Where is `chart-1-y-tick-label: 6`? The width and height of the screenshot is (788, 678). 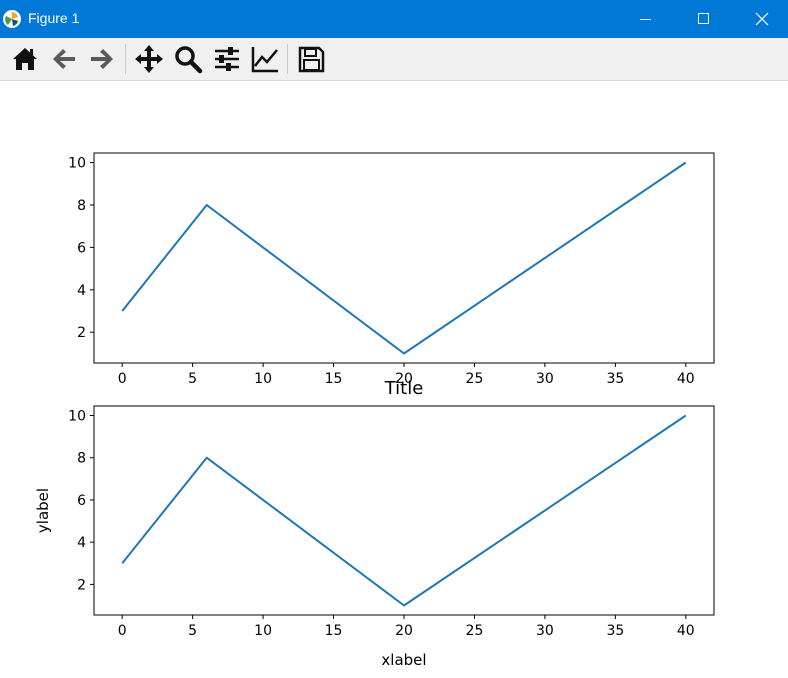 chart-1-y-tick-label: 6 is located at coordinates (81, 248).